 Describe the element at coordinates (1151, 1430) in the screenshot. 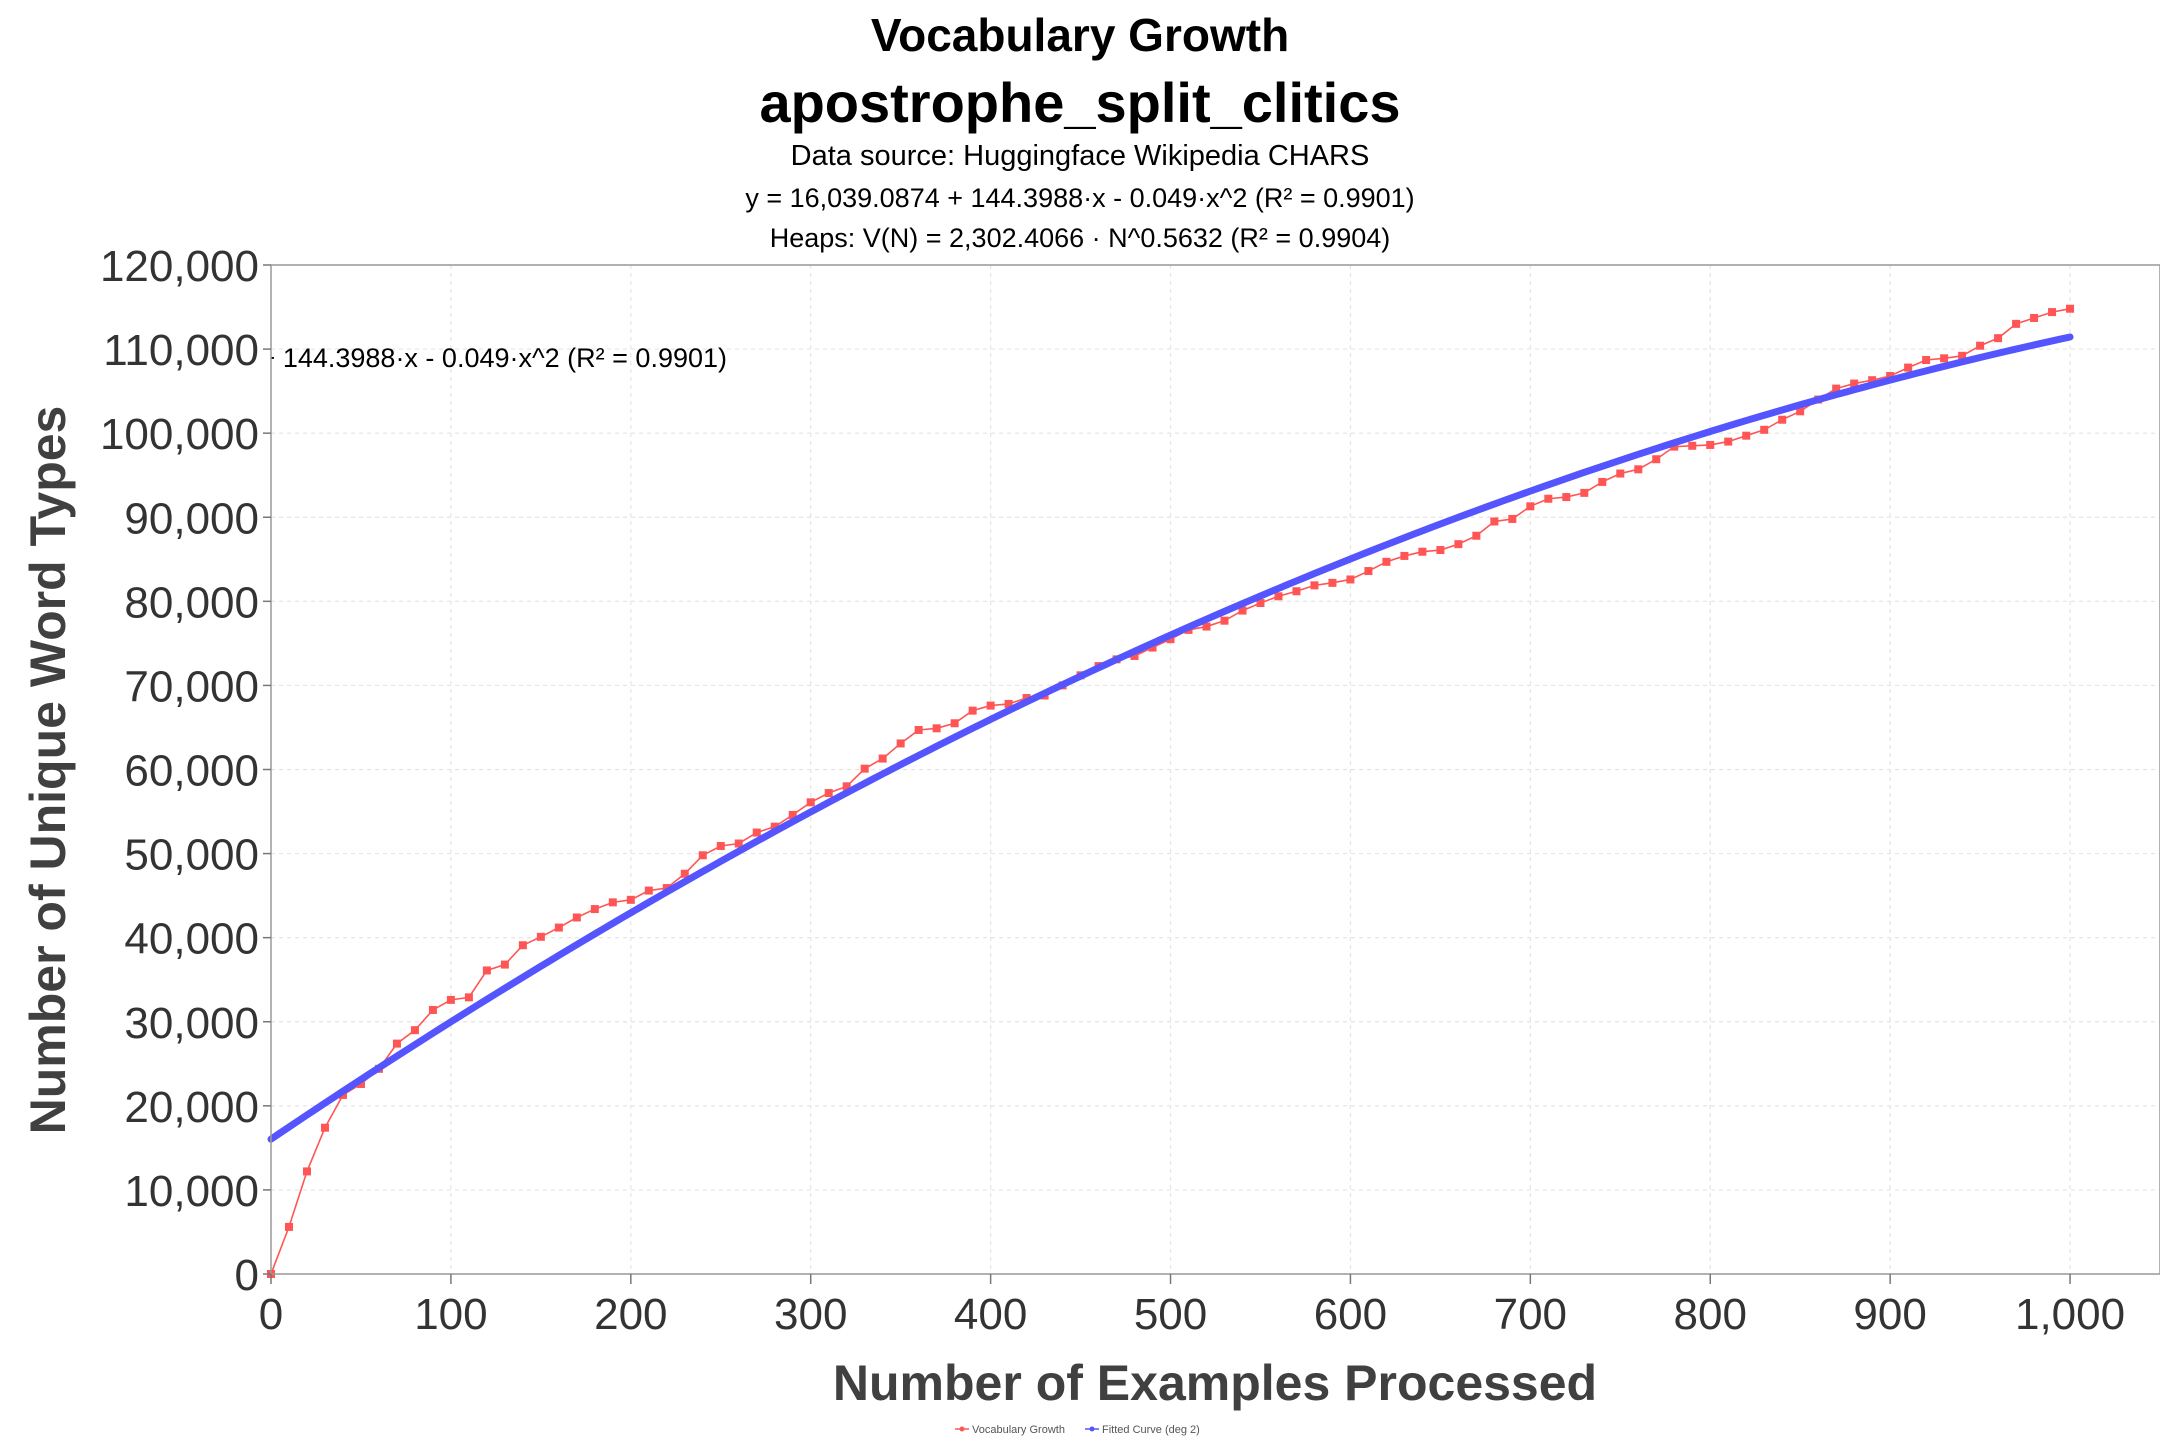

I see `legend-label: Fitted Curve (deg 2)` at that location.